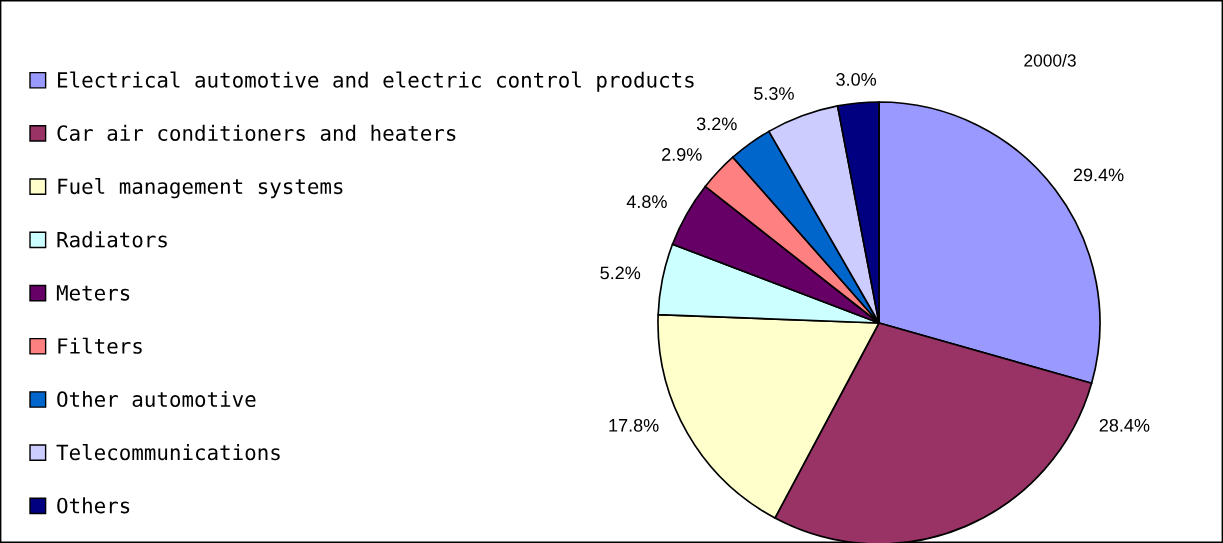  What do you see at coordinates (1050, 60) in the screenshot?
I see `chart-title: 2000/3` at bounding box center [1050, 60].